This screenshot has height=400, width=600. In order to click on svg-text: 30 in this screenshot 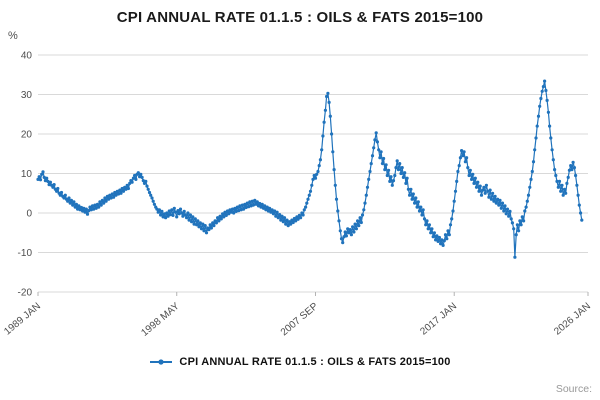, I will do `click(27, 95)`.